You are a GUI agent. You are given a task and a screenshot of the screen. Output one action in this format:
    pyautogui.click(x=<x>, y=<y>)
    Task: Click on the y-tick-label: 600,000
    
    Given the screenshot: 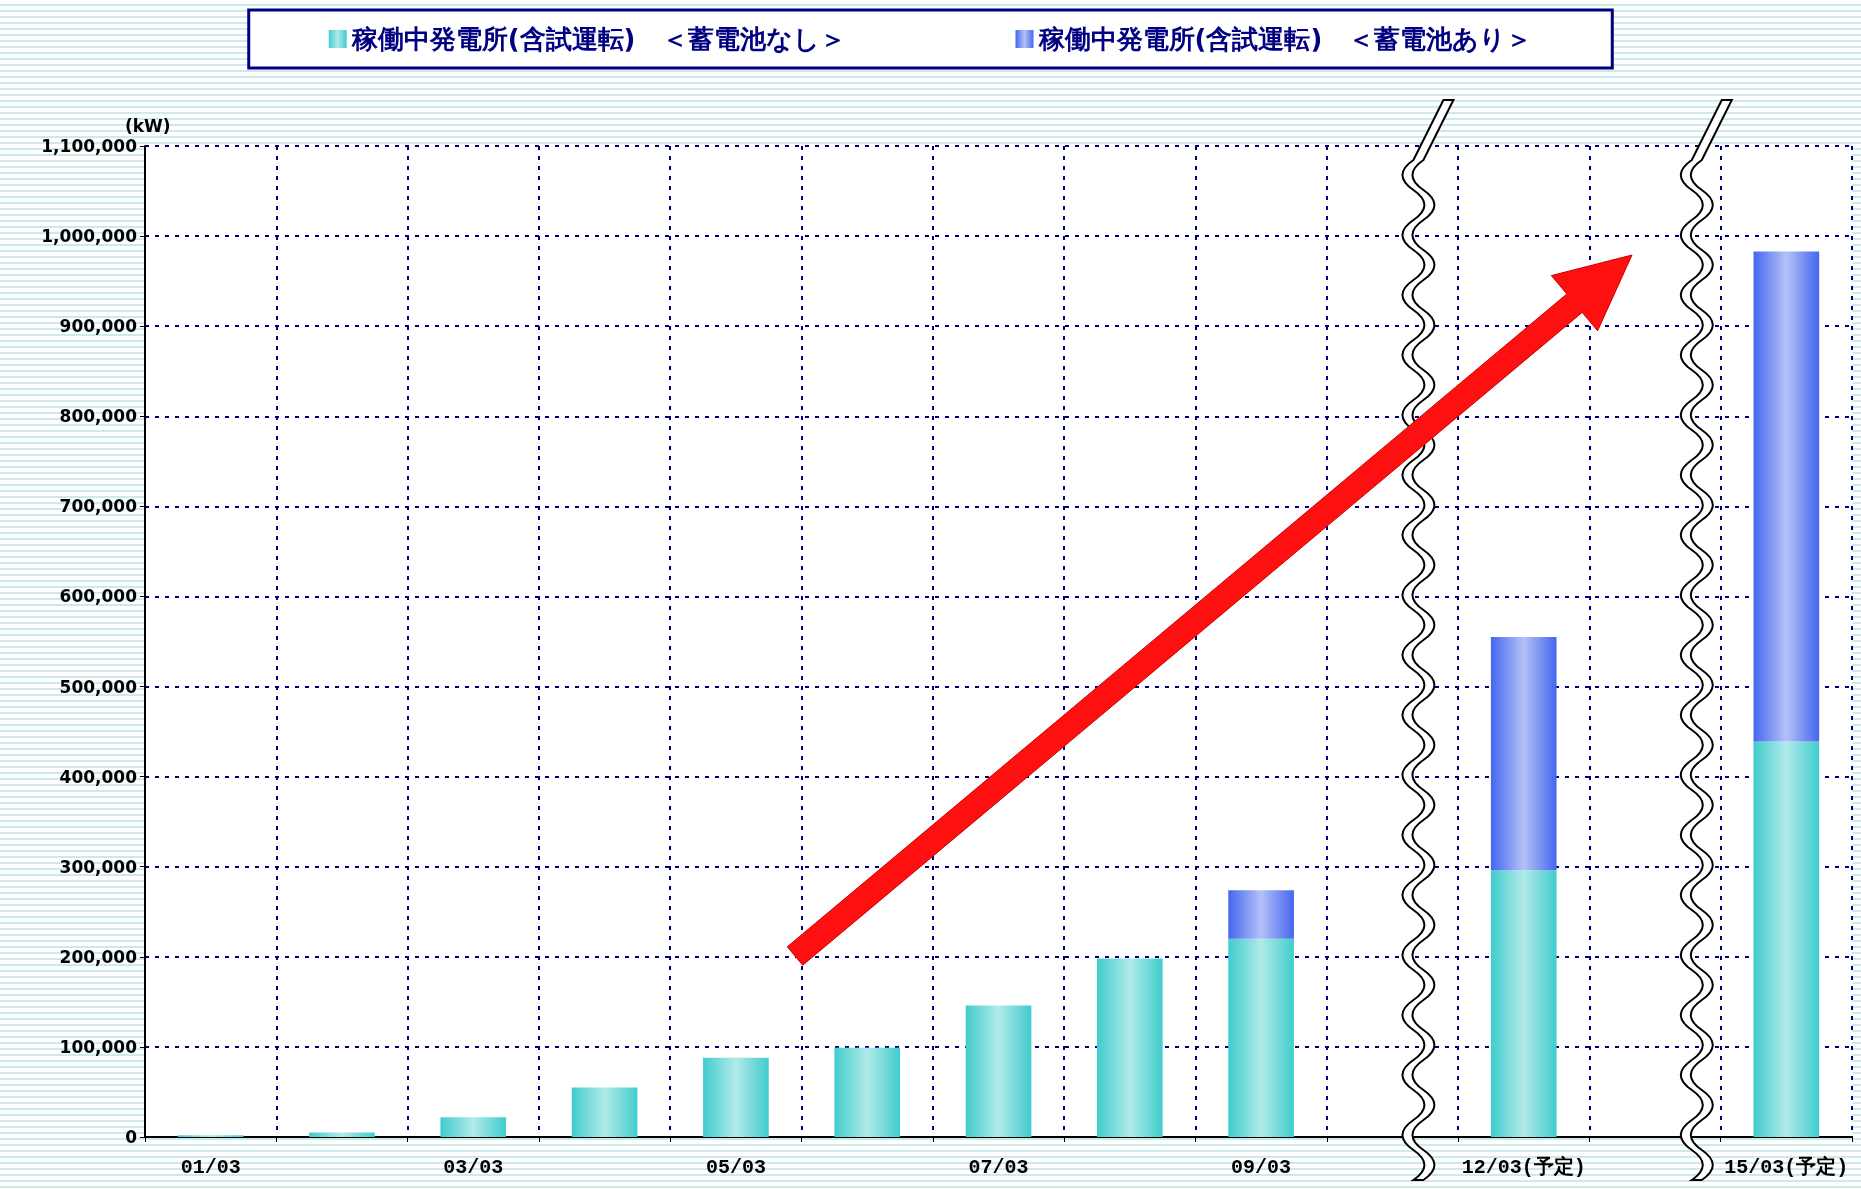 What is the action you would take?
    pyautogui.click(x=98, y=596)
    